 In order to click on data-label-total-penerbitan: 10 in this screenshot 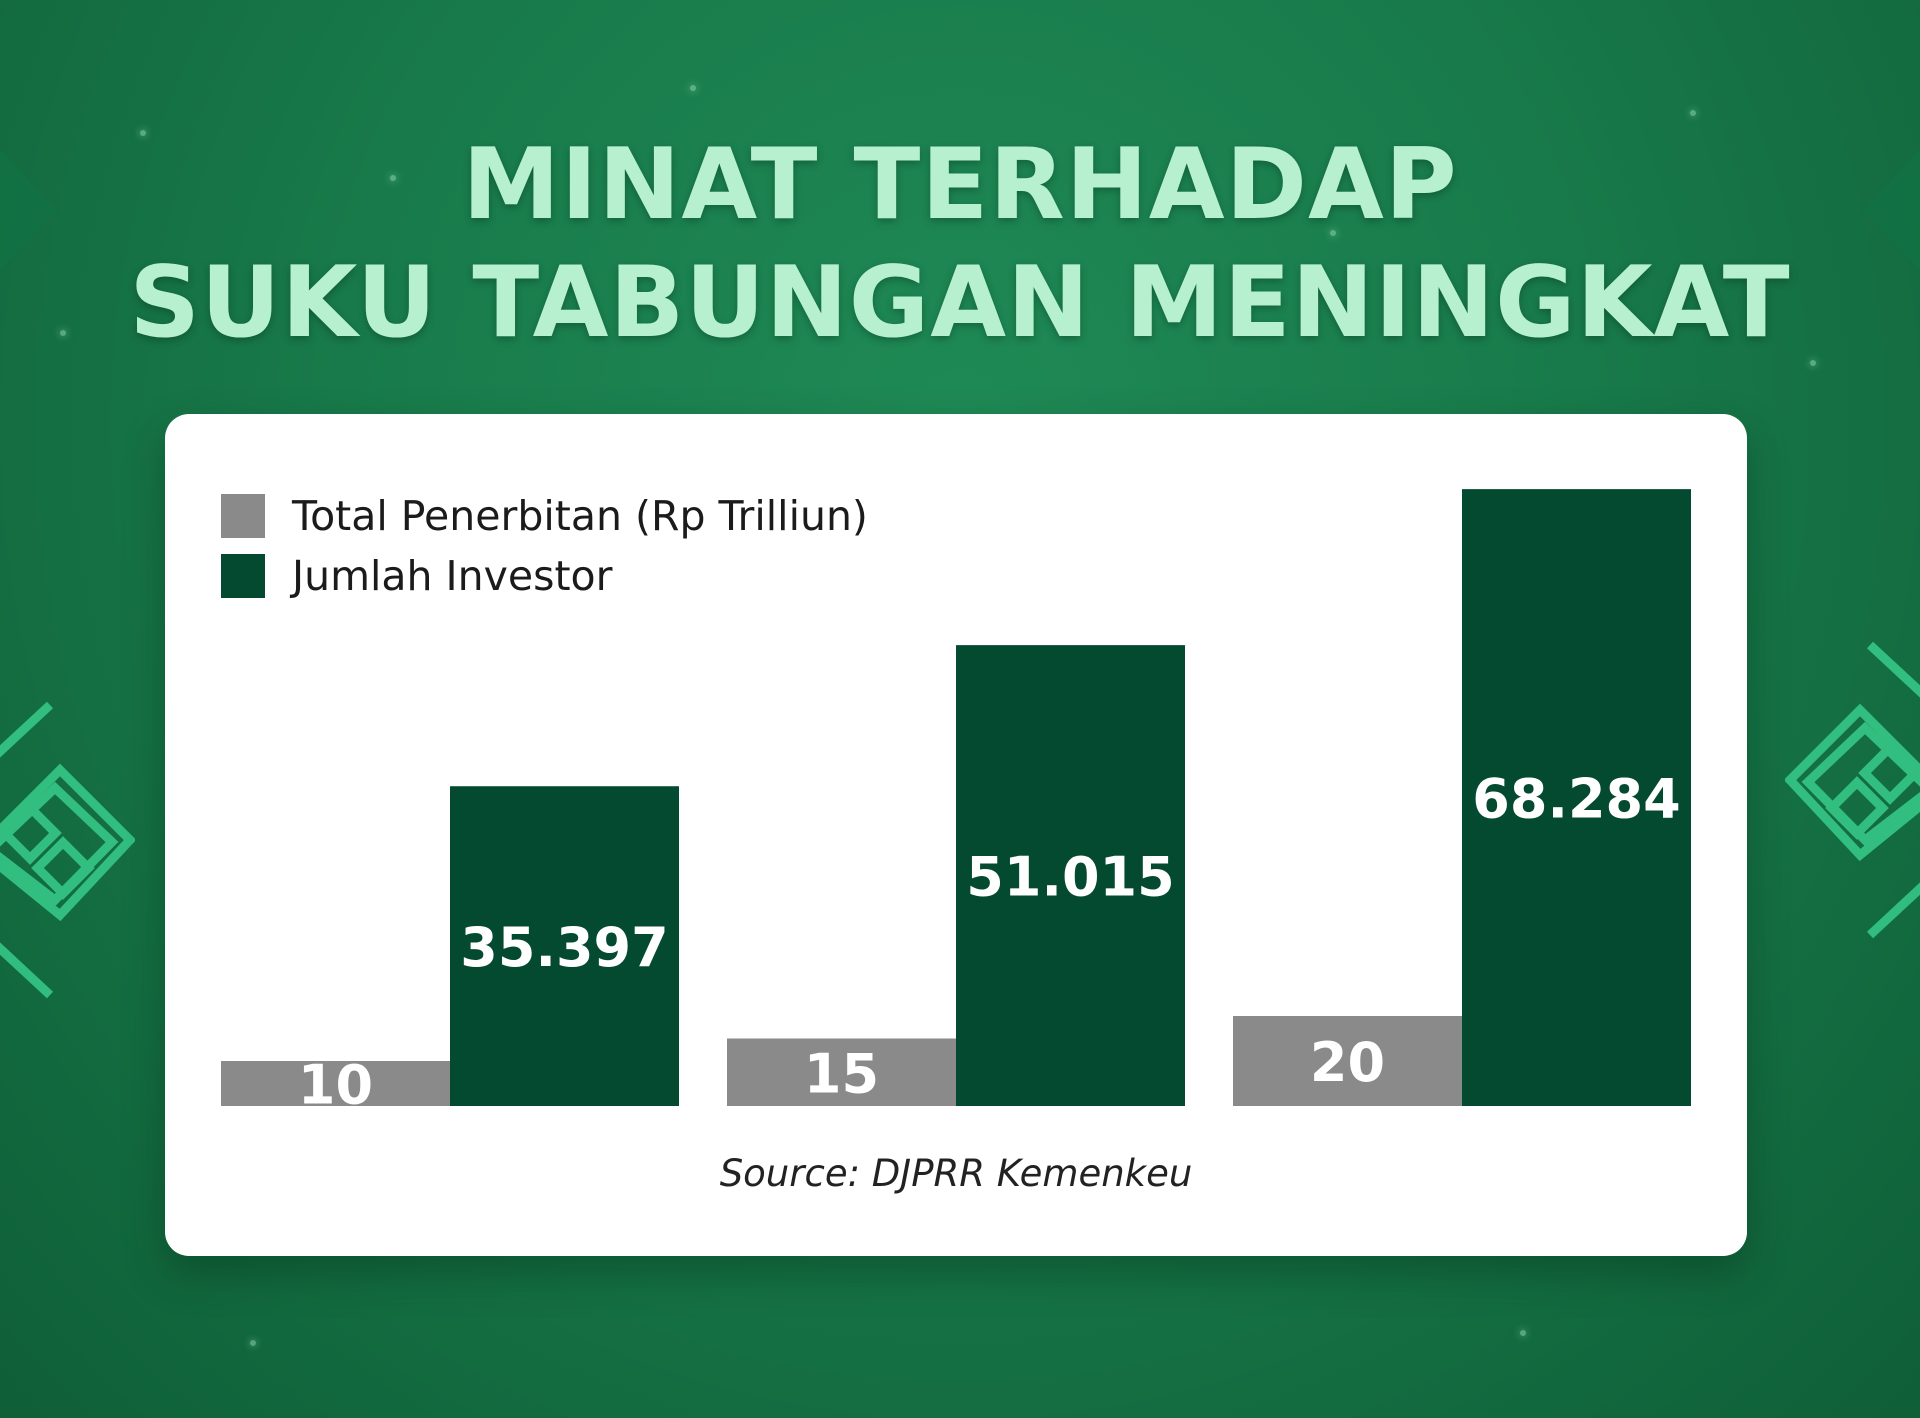, I will do `click(335, 1085)`.